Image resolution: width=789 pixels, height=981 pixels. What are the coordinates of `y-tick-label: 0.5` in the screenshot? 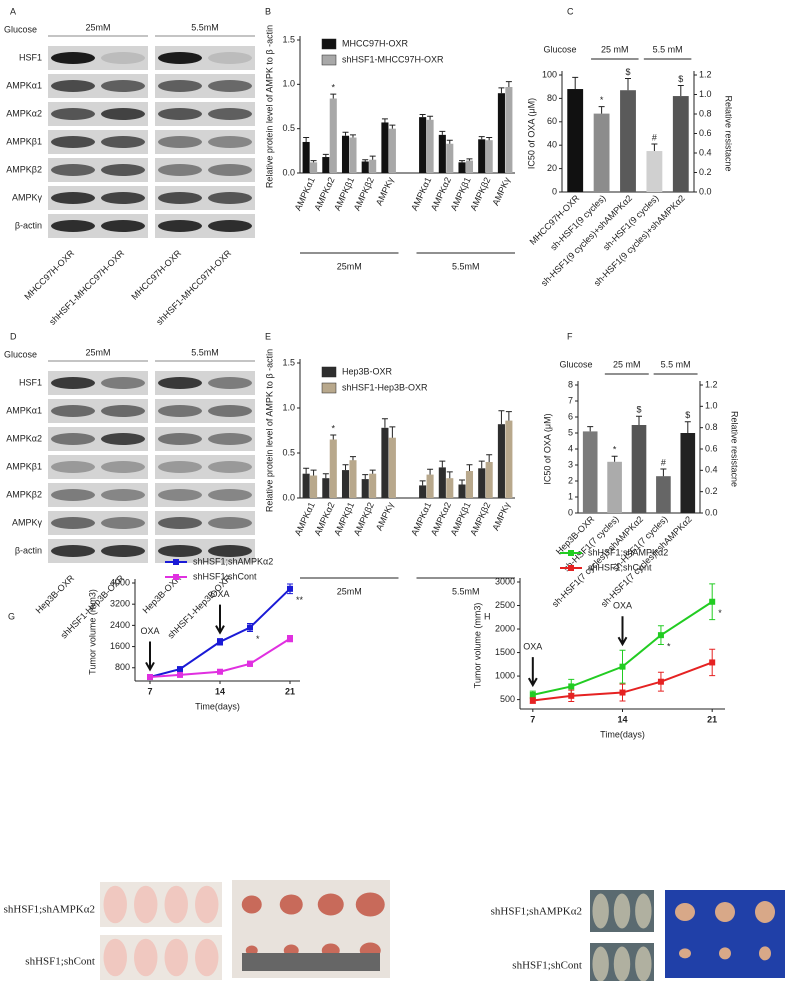 It's located at (288, 452).